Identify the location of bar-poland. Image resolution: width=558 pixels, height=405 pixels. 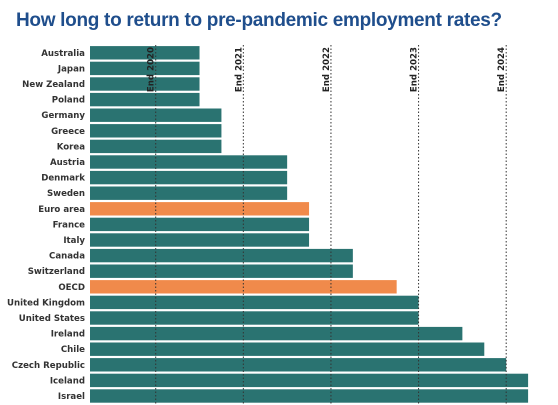
(145, 99).